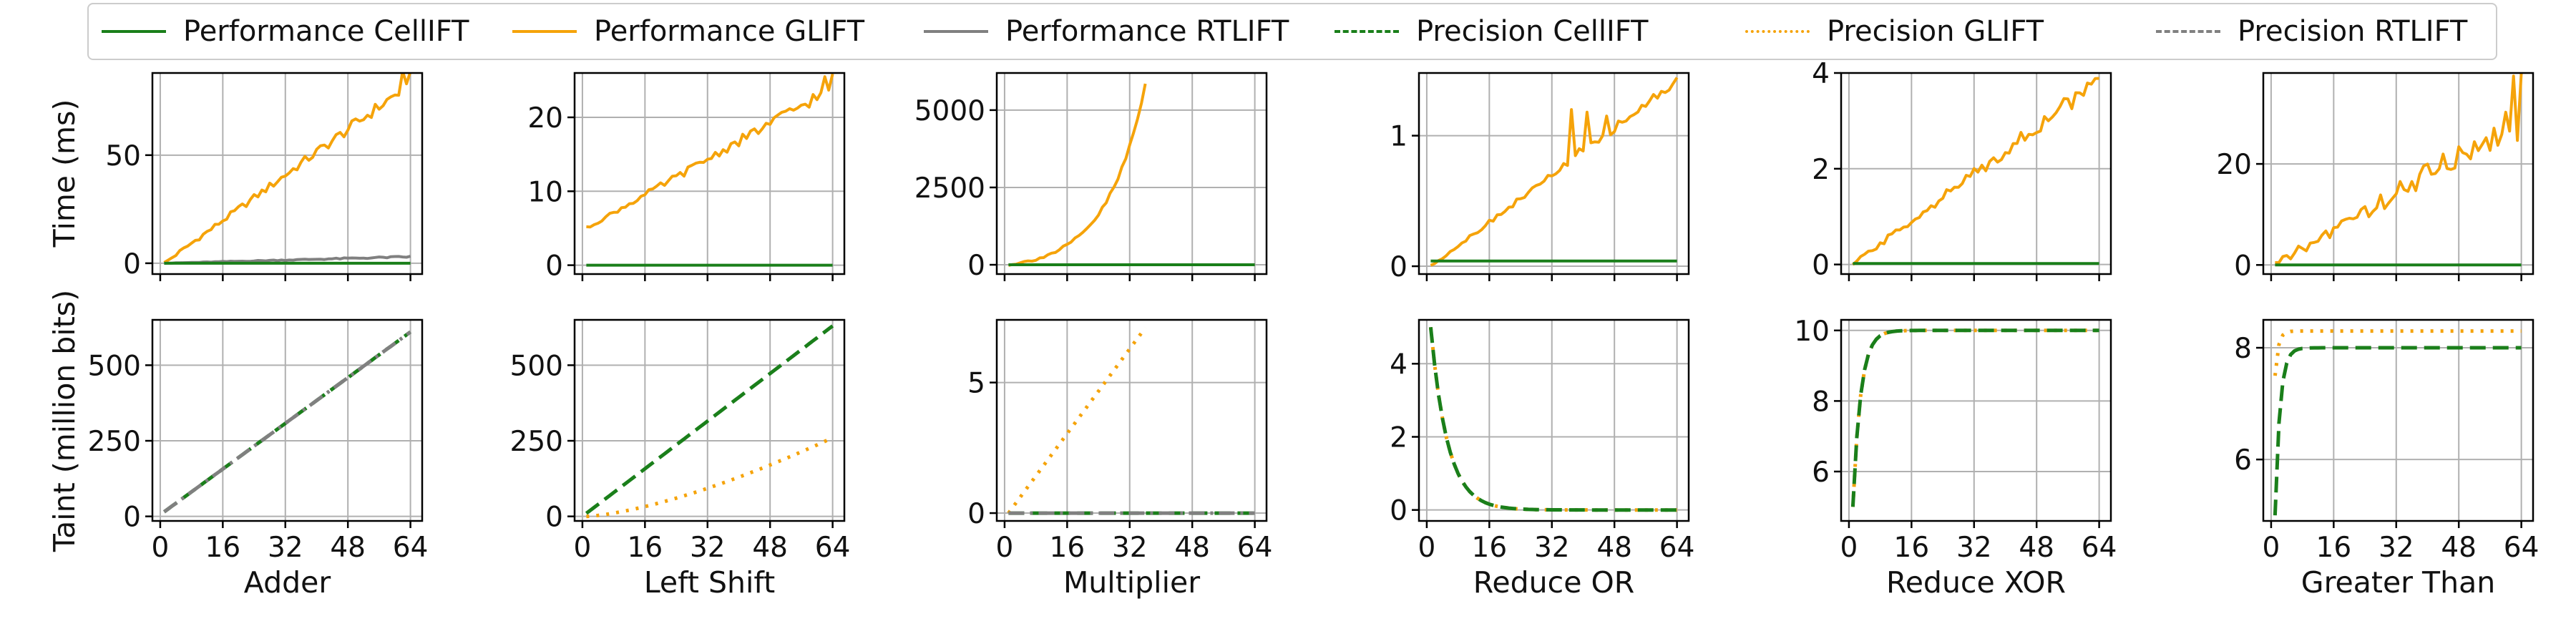  What do you see at coordinates (688, 31) in the screenshot?
I see `legend-item-performance-glift: Performance GLIFT` at bounding box center [688, 31].